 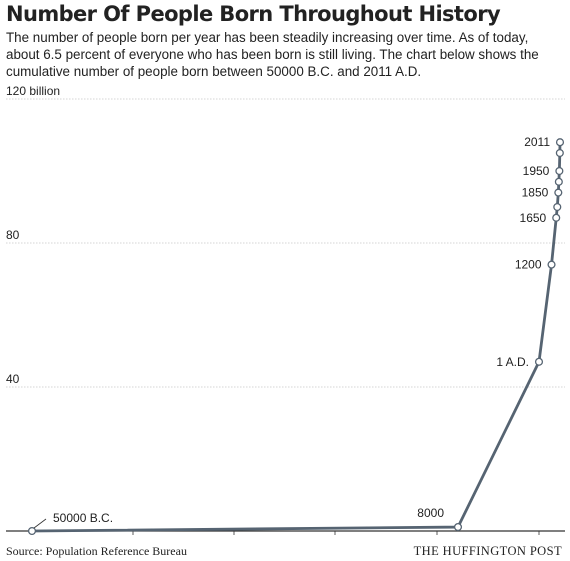 I want to click on chart-title: Number Of People Born Throughout History, so click(x=253, y=14).